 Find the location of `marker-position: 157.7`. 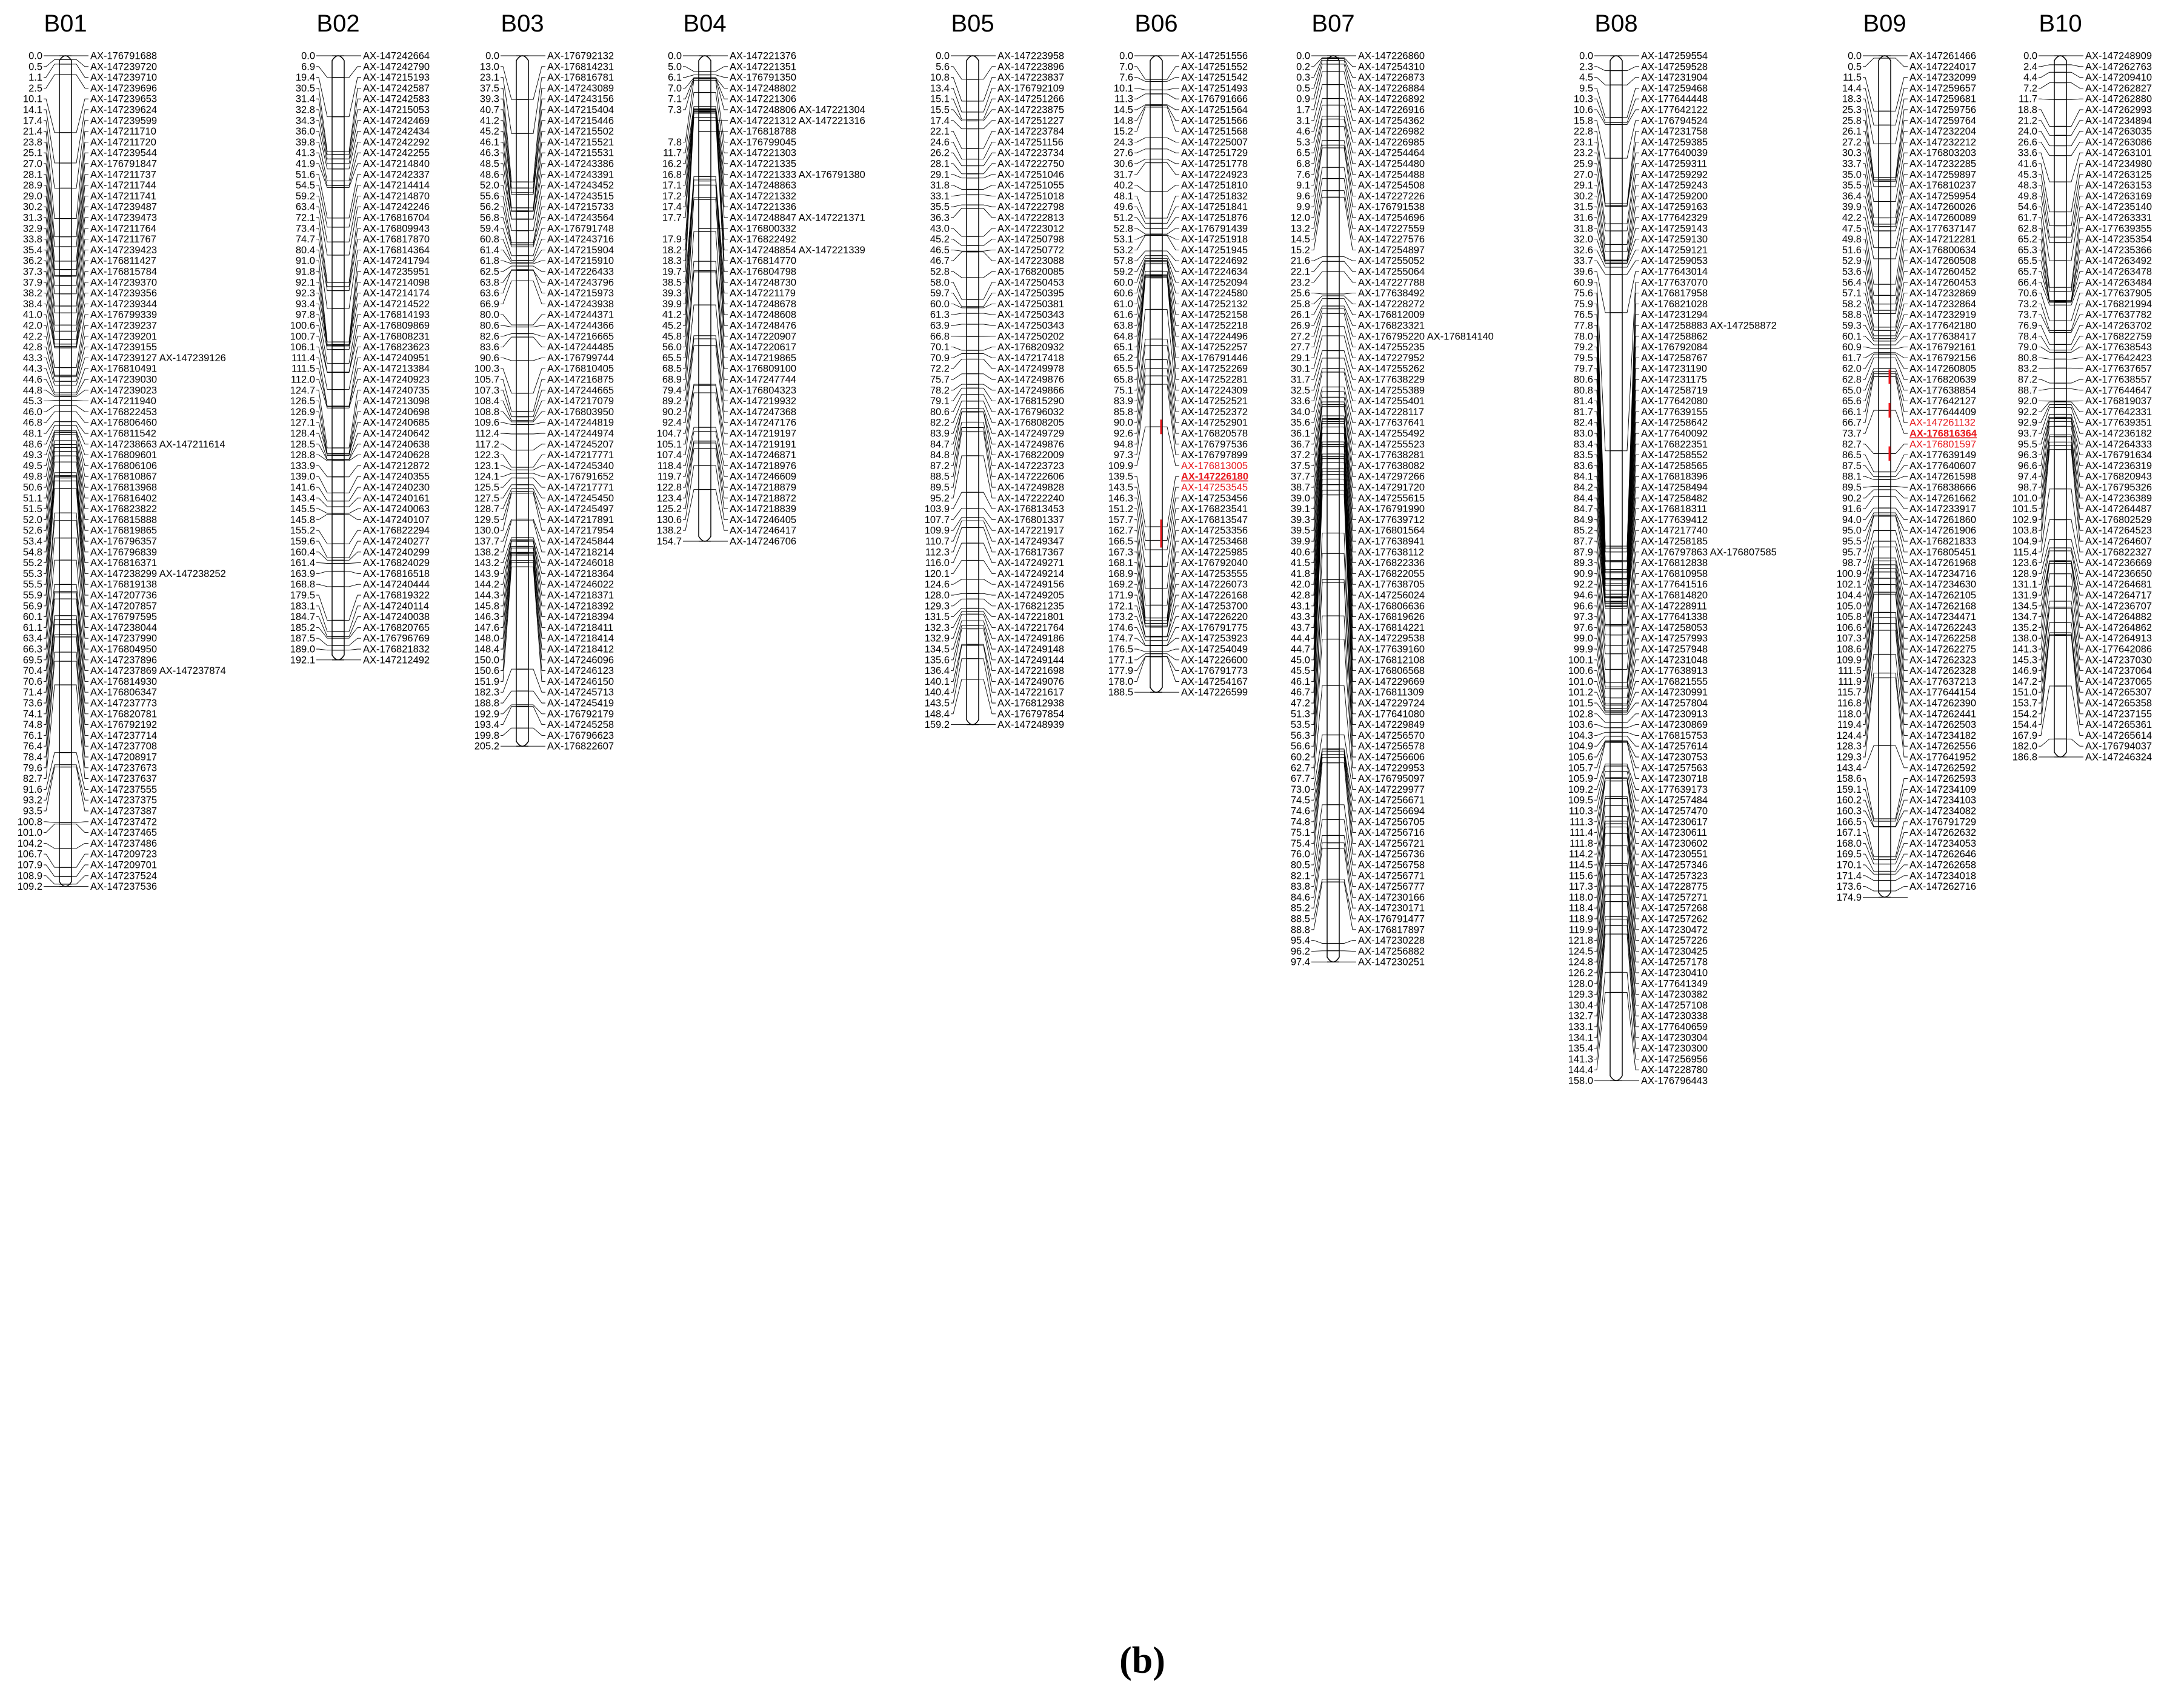

marker-position: 157.7 is located at coordinates (1120, 520).